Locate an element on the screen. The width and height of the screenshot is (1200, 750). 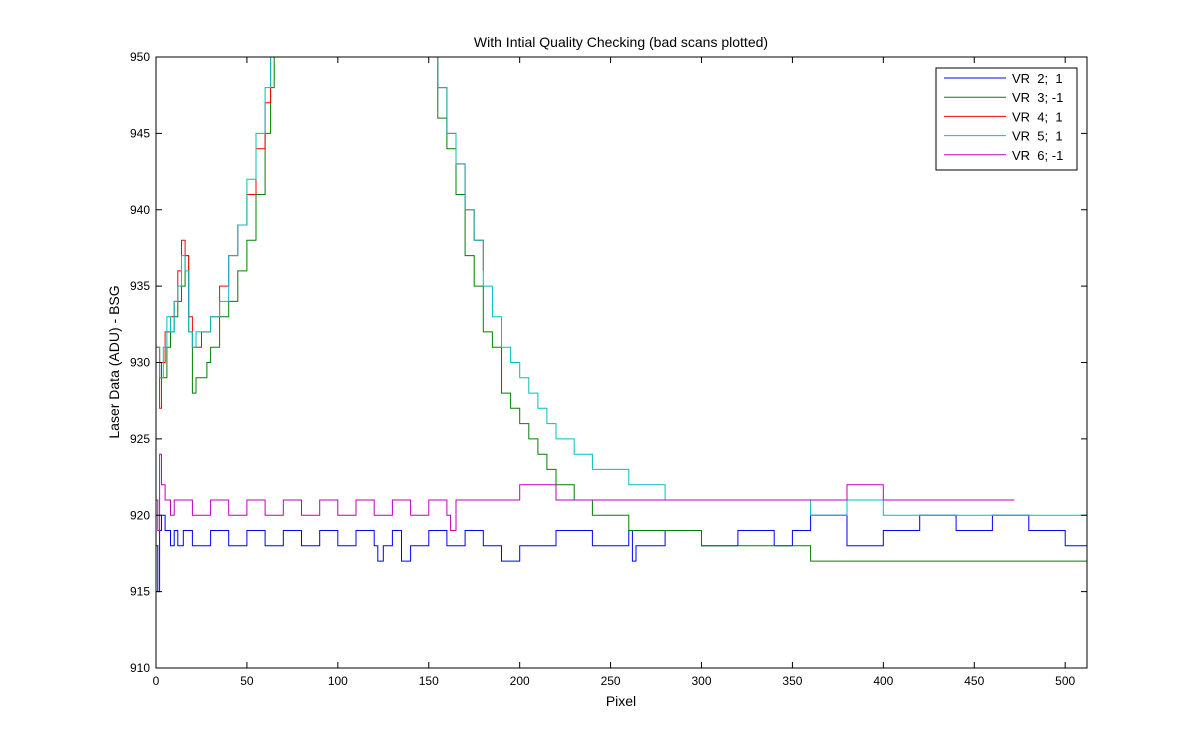
x-tick-label: 0 is located at coordinates (156, 681).